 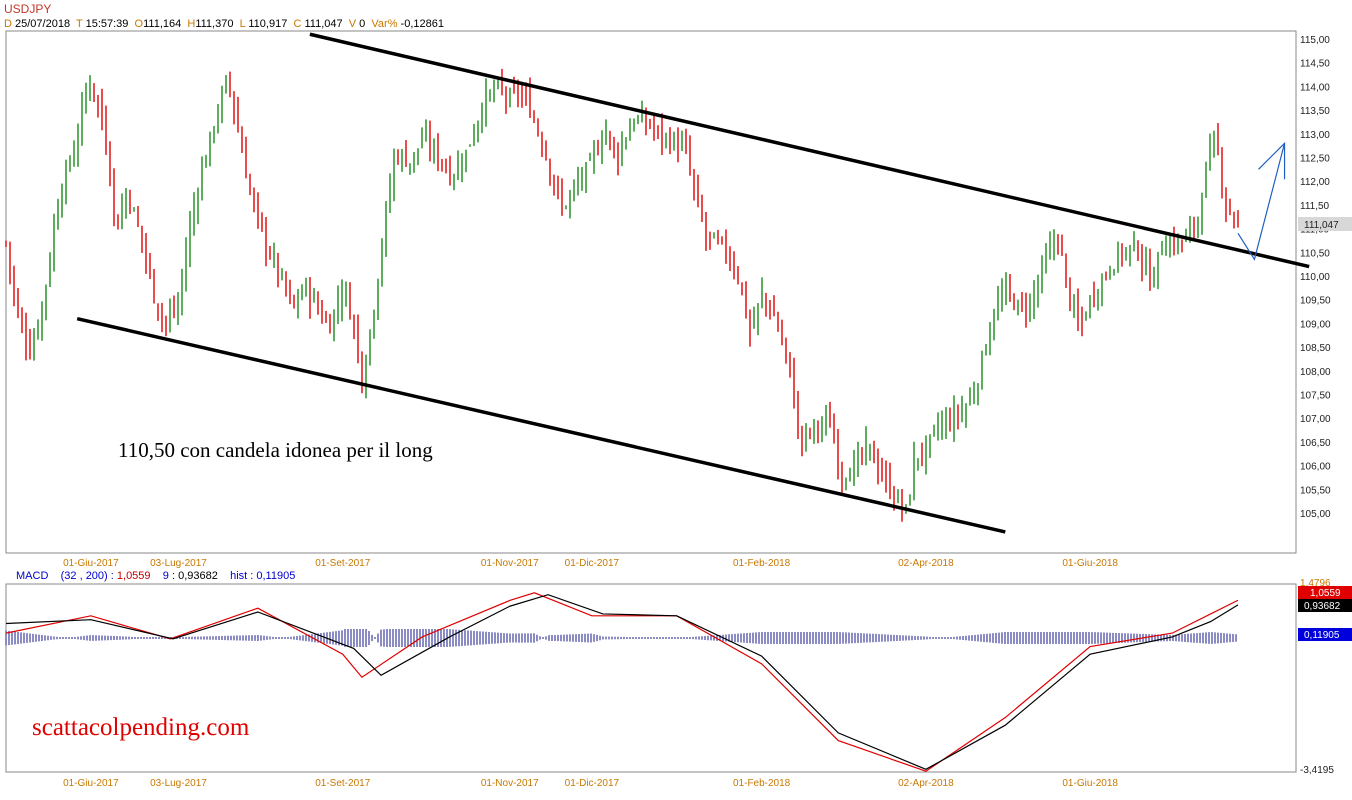 I want to click on price-tick-label: 109,50, so click(x=1315, y=301).